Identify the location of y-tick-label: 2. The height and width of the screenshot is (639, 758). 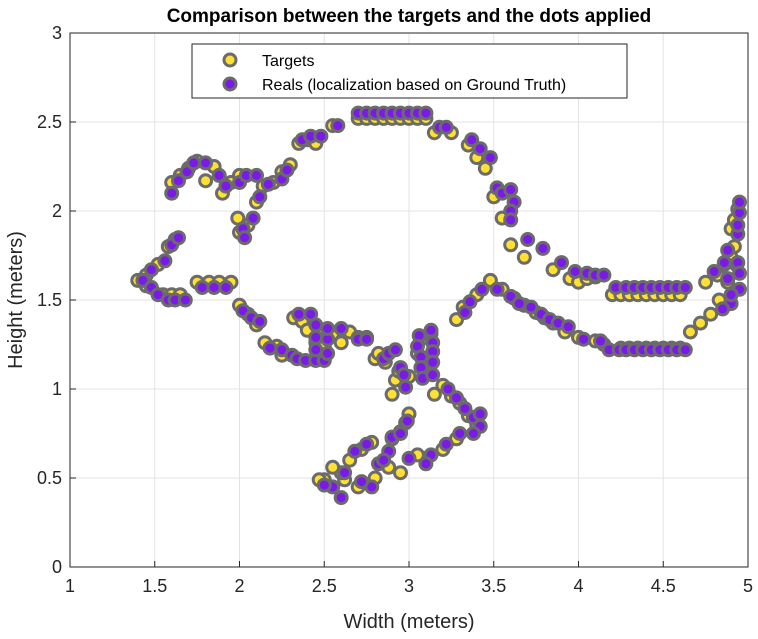
(57, 211).